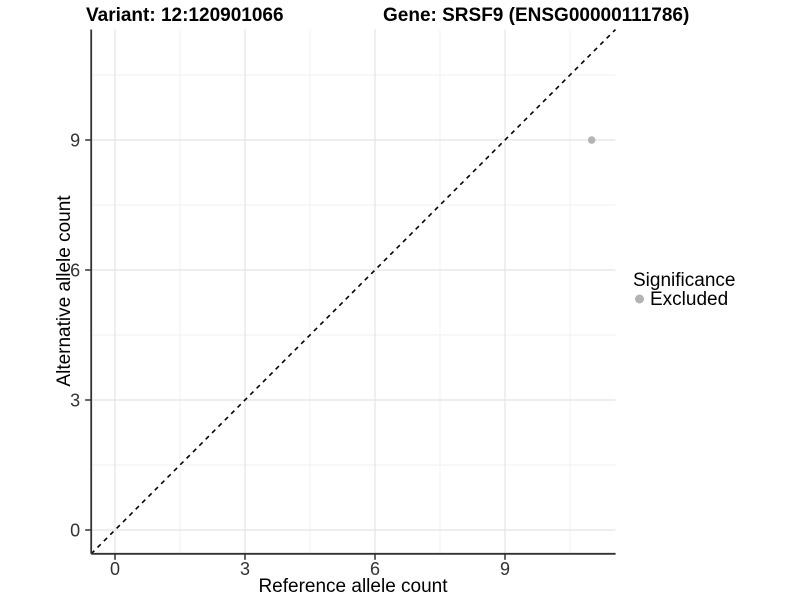 Image resolution: width=800 pixels, height=600 pixels. What do you see at coordinates (115, 569) in the screenshot?
I see `x-tick-label: 0` at bounding box center [115, 569].